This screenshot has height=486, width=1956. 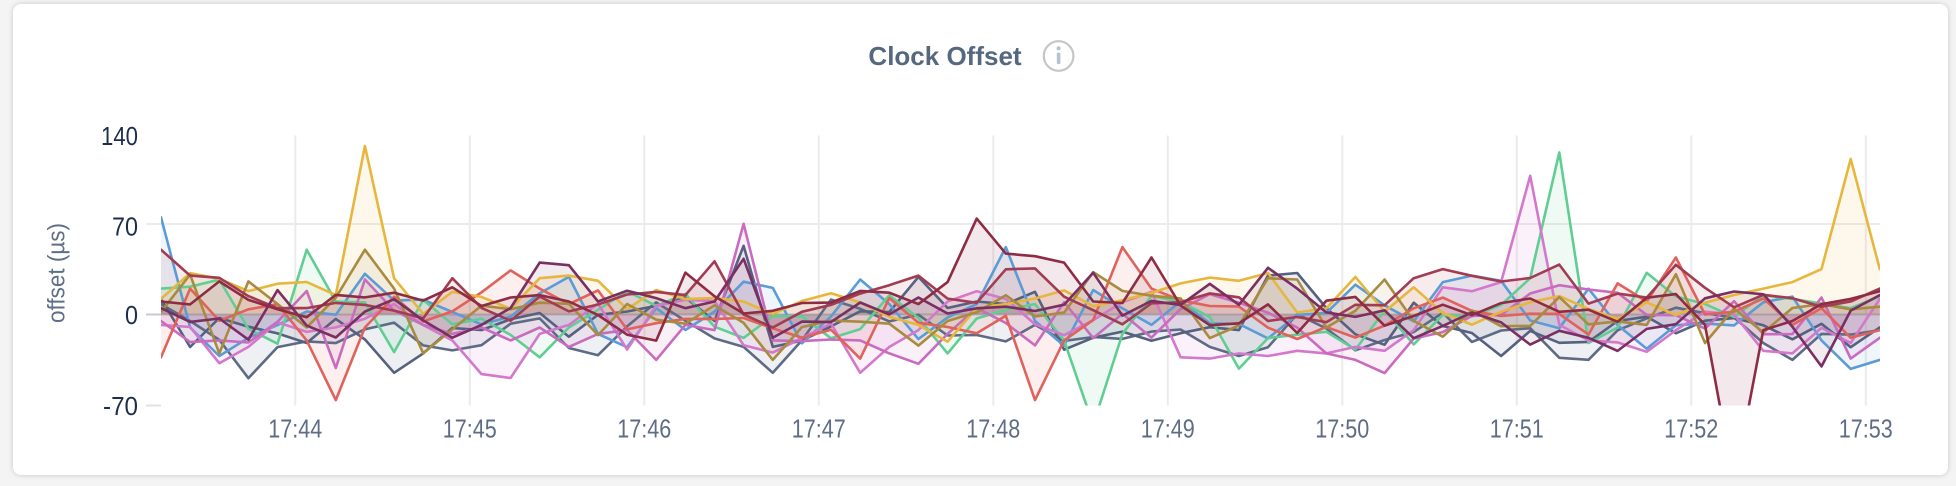 I want to click on svg-text: 0, so click(x=131, y=315).